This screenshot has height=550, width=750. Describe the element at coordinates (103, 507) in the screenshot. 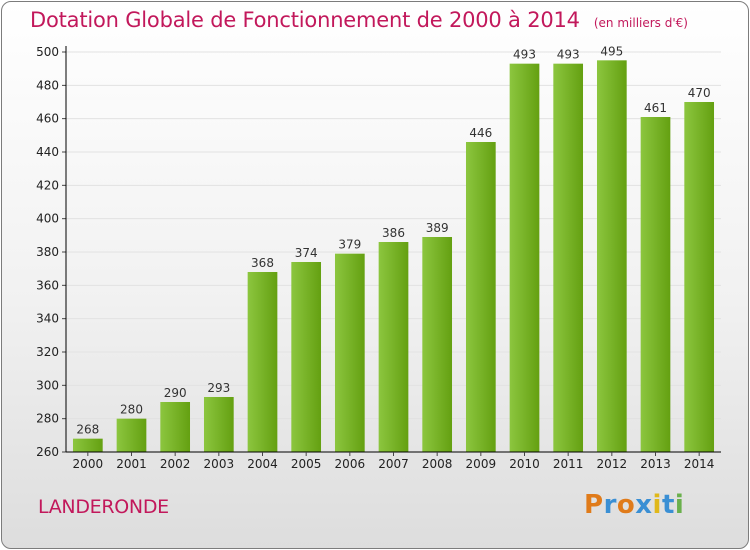

I see `commune-name: LANDERONDE` at that location.